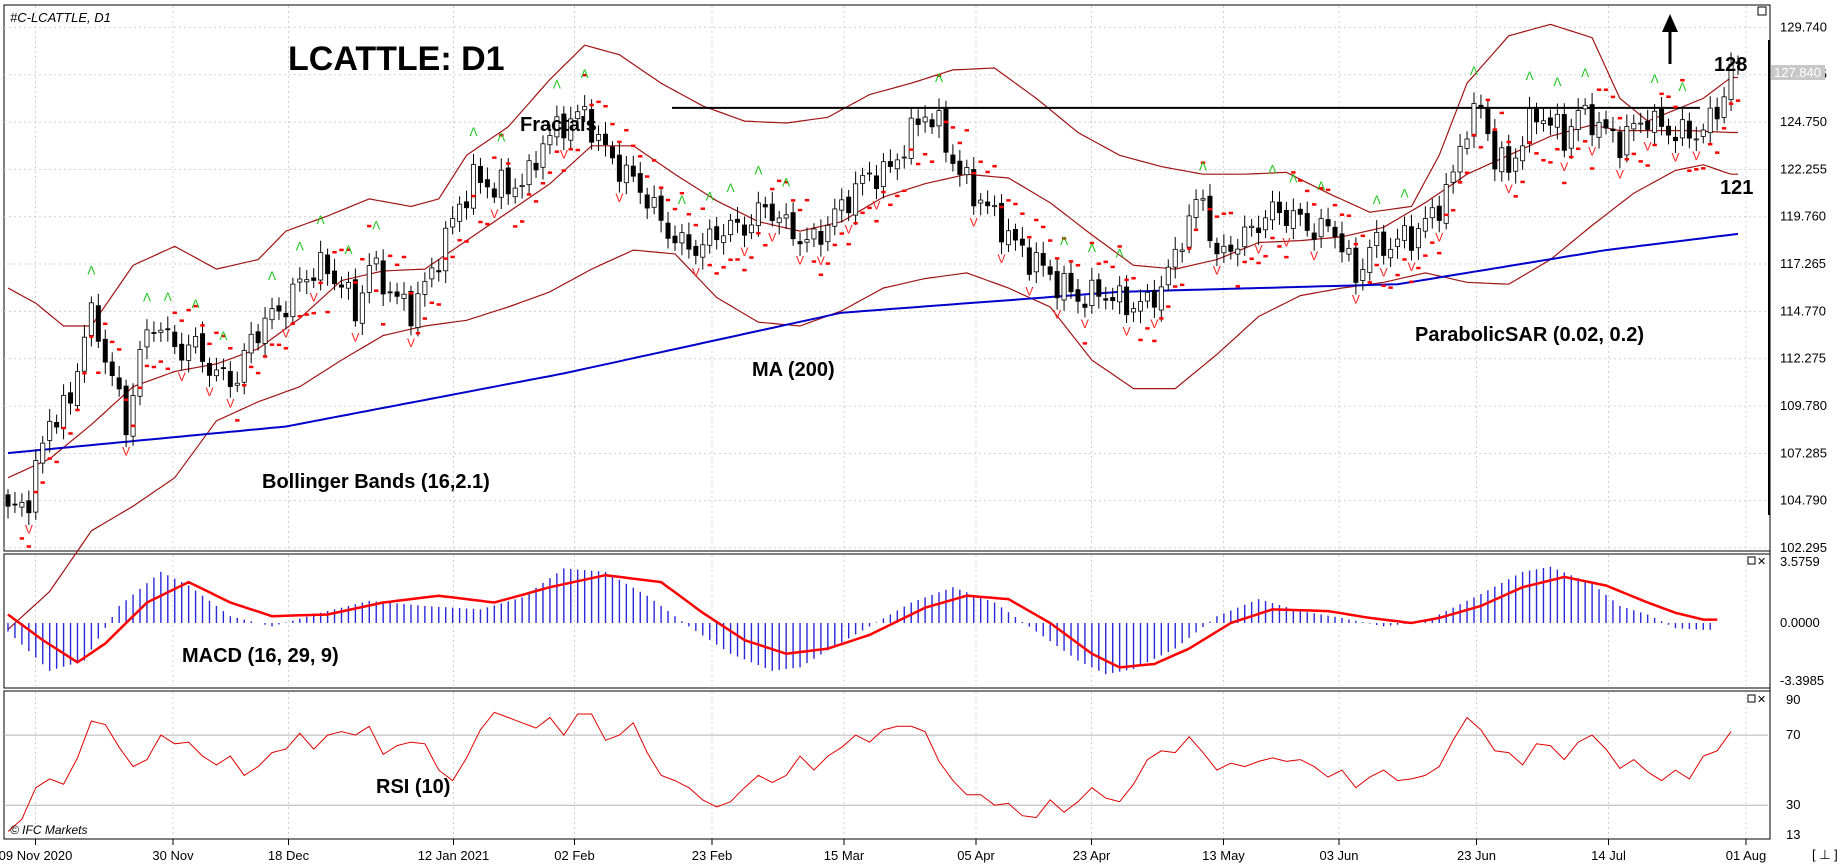 This screenshot has height=866, width=1845. I want to click on macd-label: MACD (16, 29, 9), so click(260, 656).